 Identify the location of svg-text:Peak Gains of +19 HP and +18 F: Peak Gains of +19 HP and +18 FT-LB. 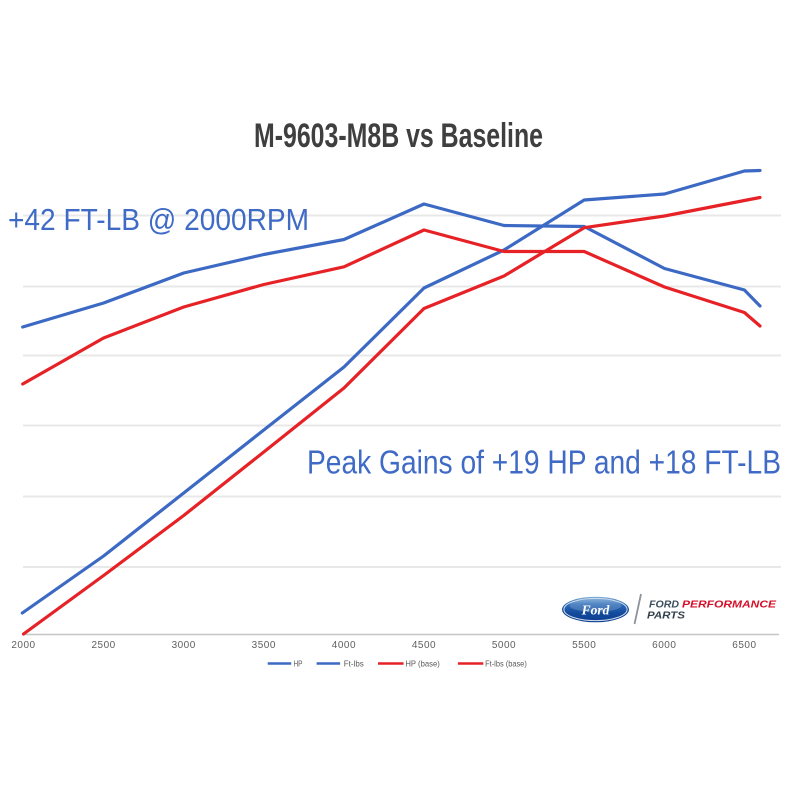
(544, 462).